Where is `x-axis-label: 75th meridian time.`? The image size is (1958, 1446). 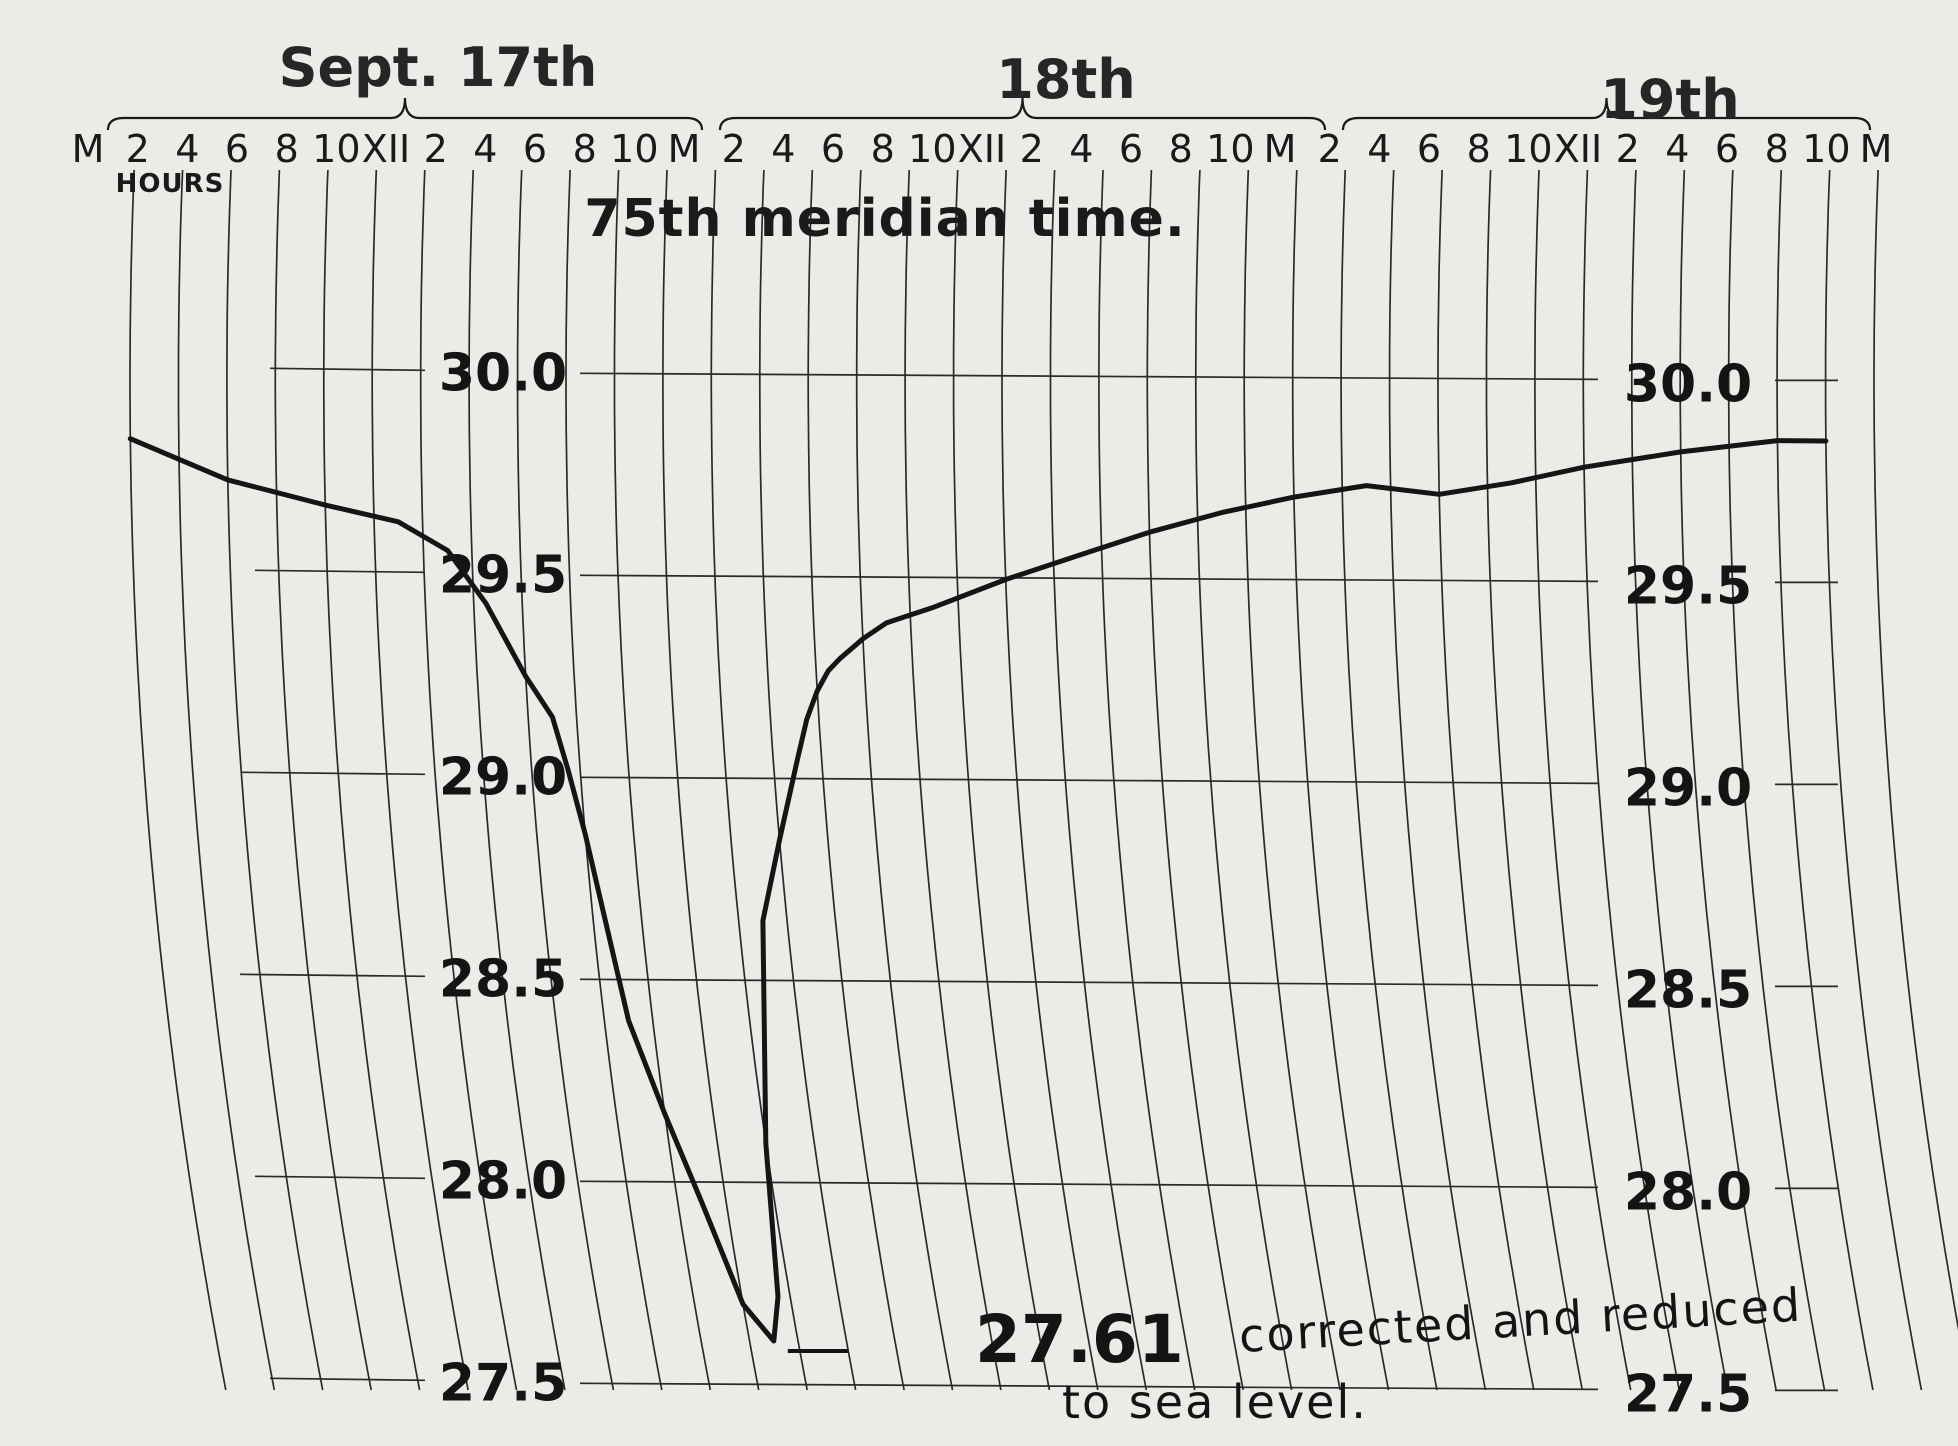 x-axis-label: 75th meridian time. is located at coordinates (884, 219).